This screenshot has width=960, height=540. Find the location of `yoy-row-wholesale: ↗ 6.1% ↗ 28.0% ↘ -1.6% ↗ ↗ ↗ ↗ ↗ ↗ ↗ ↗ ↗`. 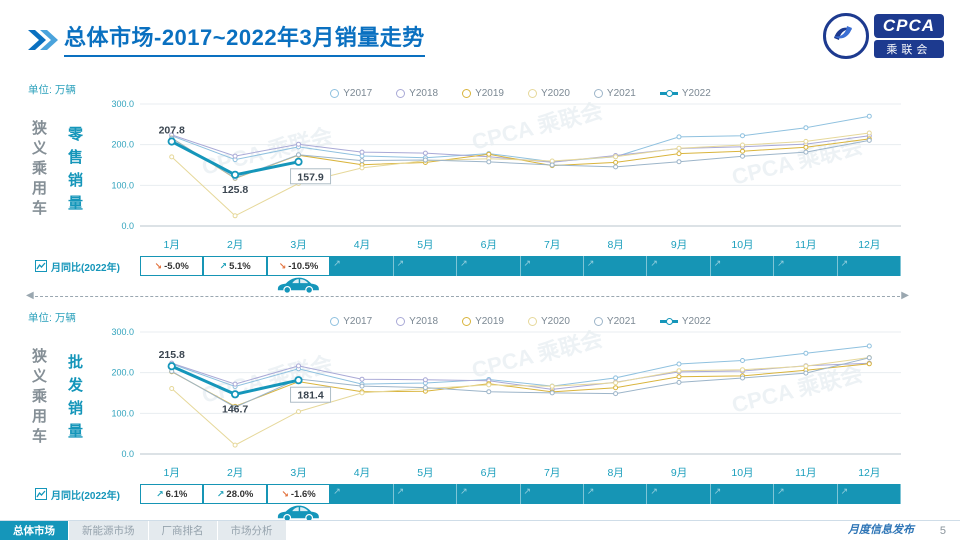

yoy-row-wholesale: ↗ 6.1% ↗ 28.0% ↘ -1.6% ↗ ↗ ↗ ↗ ↗ ↗ ↗ ↗ ↗ is located at coordinates (520, 494).